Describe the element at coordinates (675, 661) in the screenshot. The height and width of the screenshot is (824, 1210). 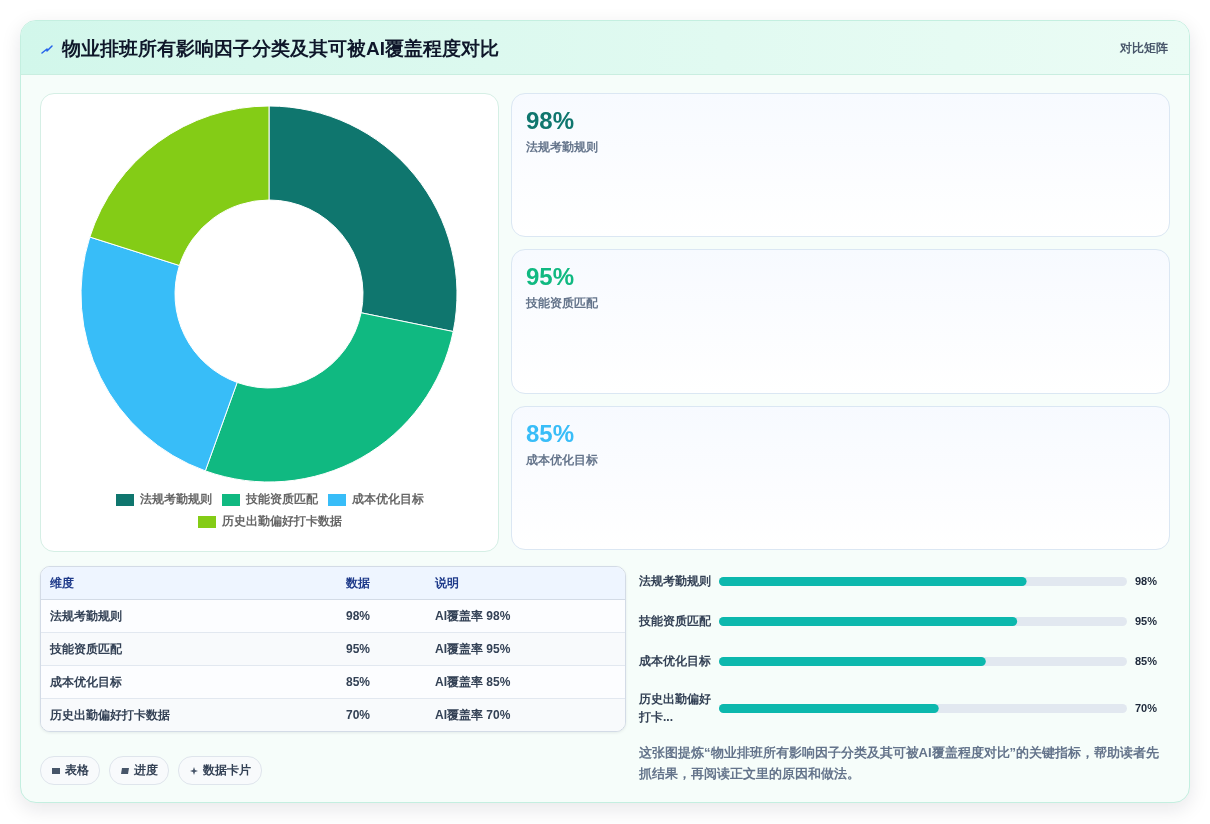
I see `y-tick-label: 成本优化目标` at that location.